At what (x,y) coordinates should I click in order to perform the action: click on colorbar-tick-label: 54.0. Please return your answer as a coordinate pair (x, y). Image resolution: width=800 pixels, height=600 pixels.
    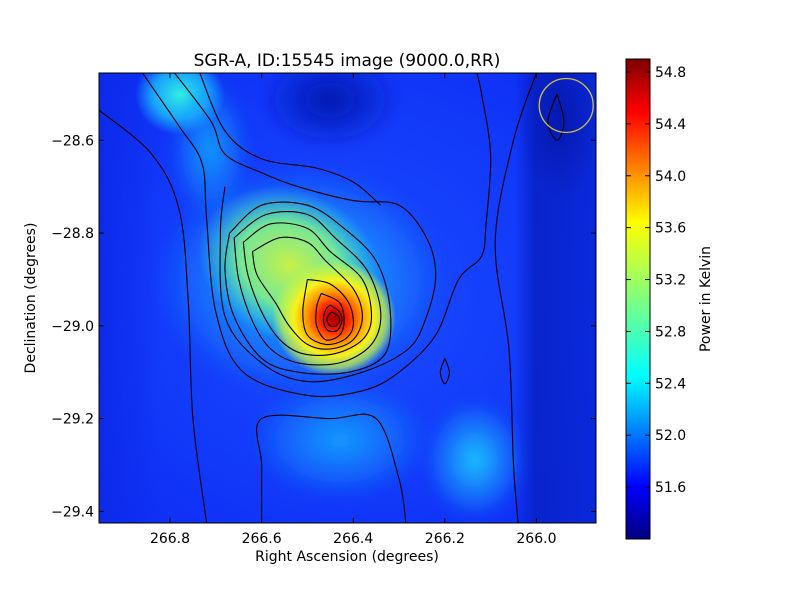
    Looking at the image, I should click on (670, 177).